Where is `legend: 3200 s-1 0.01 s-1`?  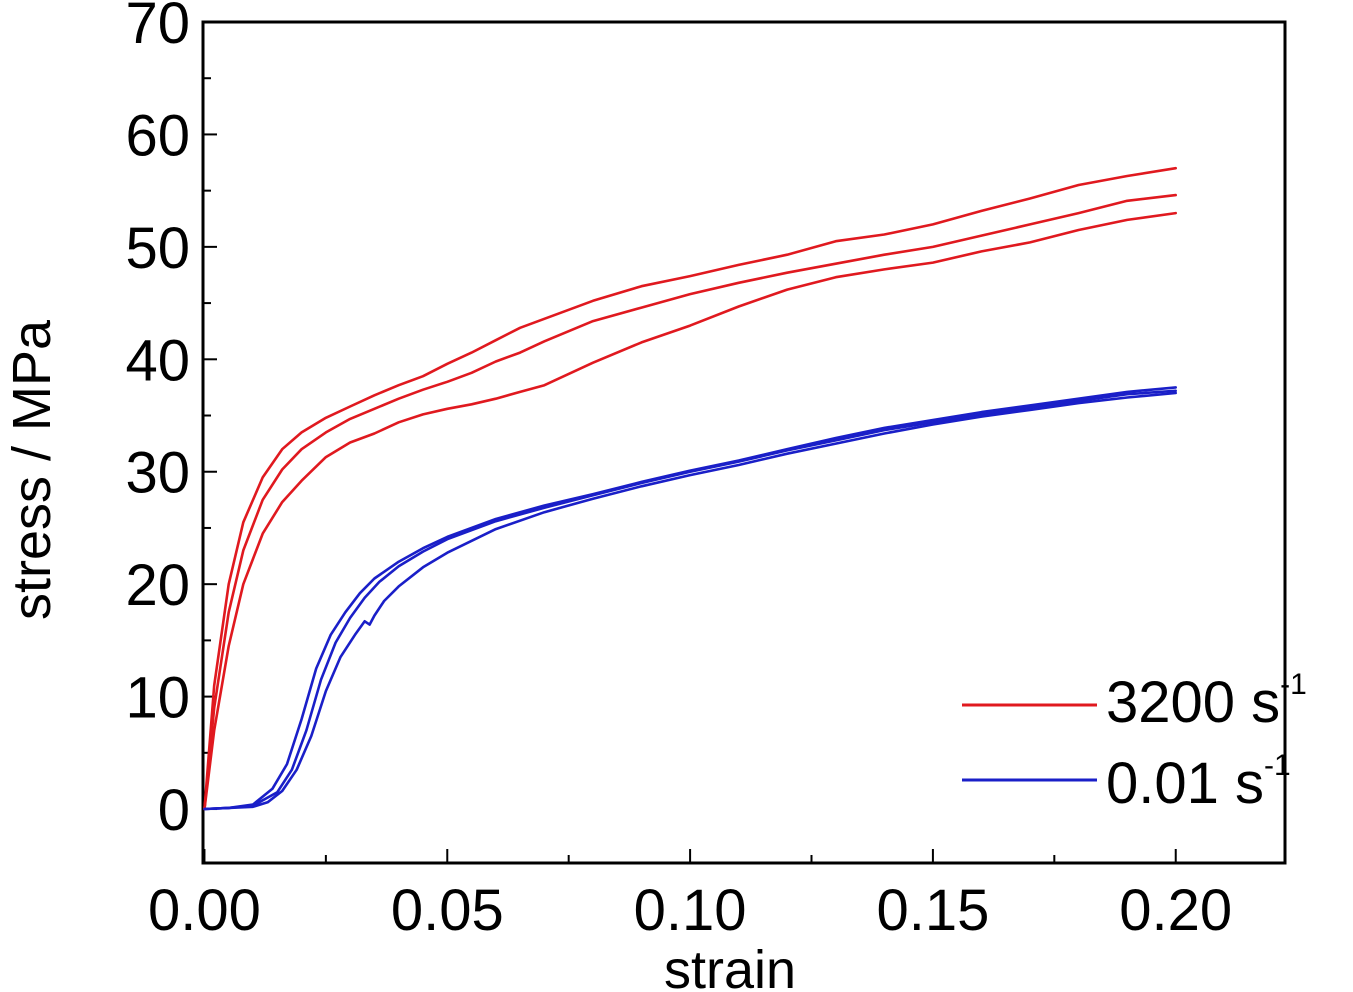 legend: 3200 s-1 0.01 s-1 is located at coordinates (1134, 742).